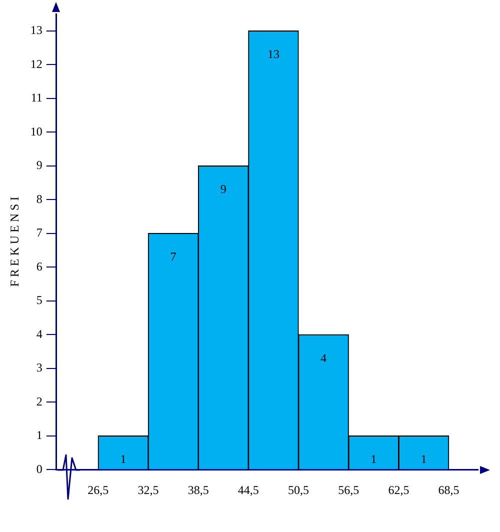 This screenshot has width=500, height=532. I want to click on data-label: 13, so click(273, 54).